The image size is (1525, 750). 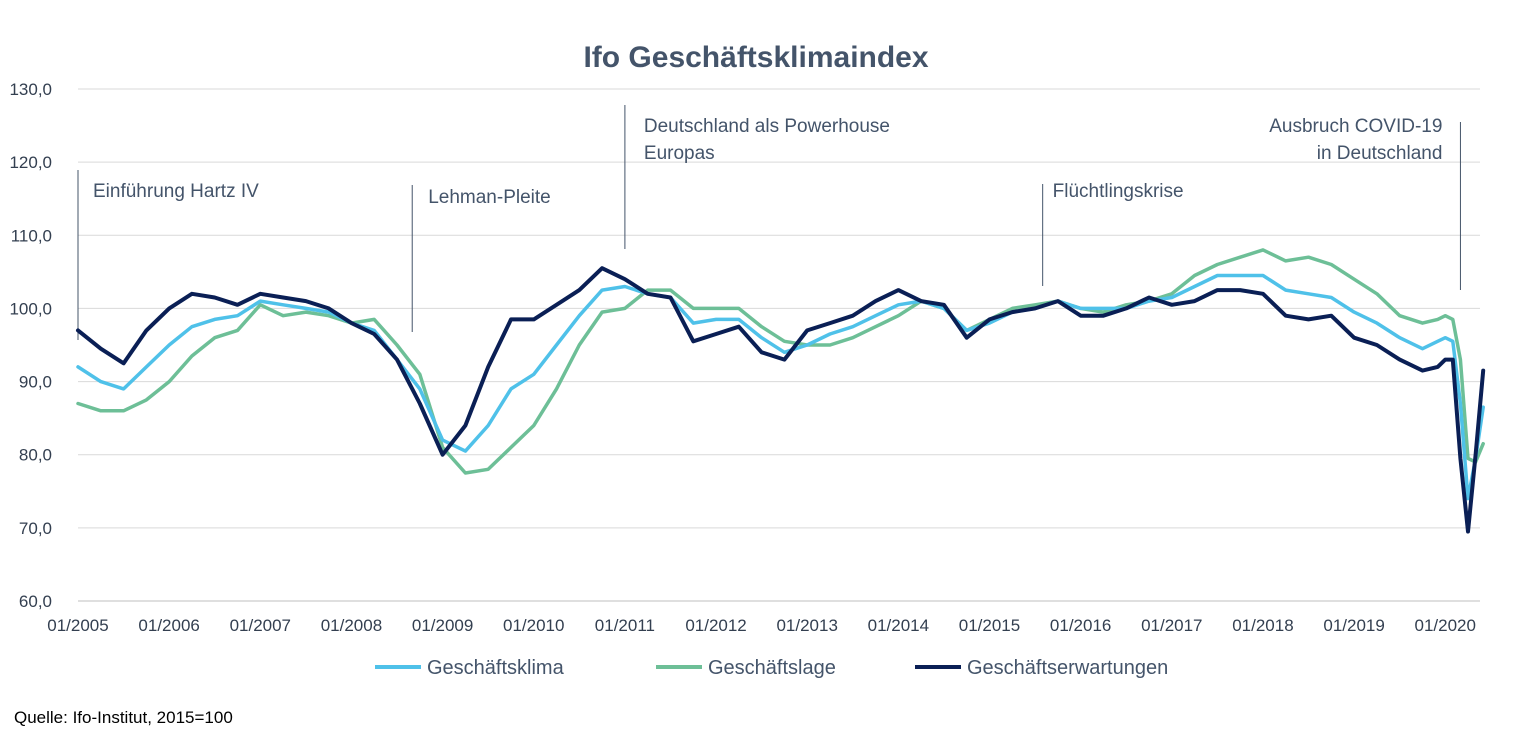 I want to click on x-tick-label: 01/2006, so click(x=168, y=625).